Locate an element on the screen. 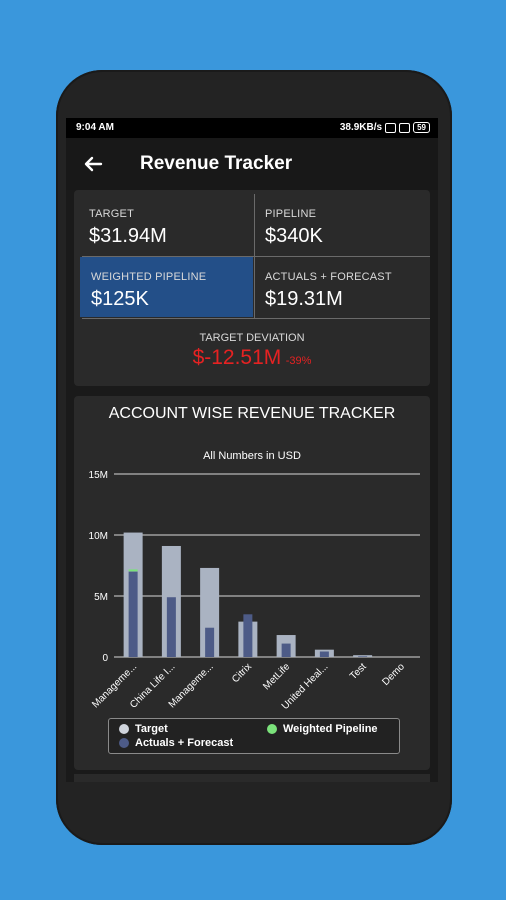 The image size is (506, 900). deviation-value: $-12.51M is located at coordinates (237, 357).